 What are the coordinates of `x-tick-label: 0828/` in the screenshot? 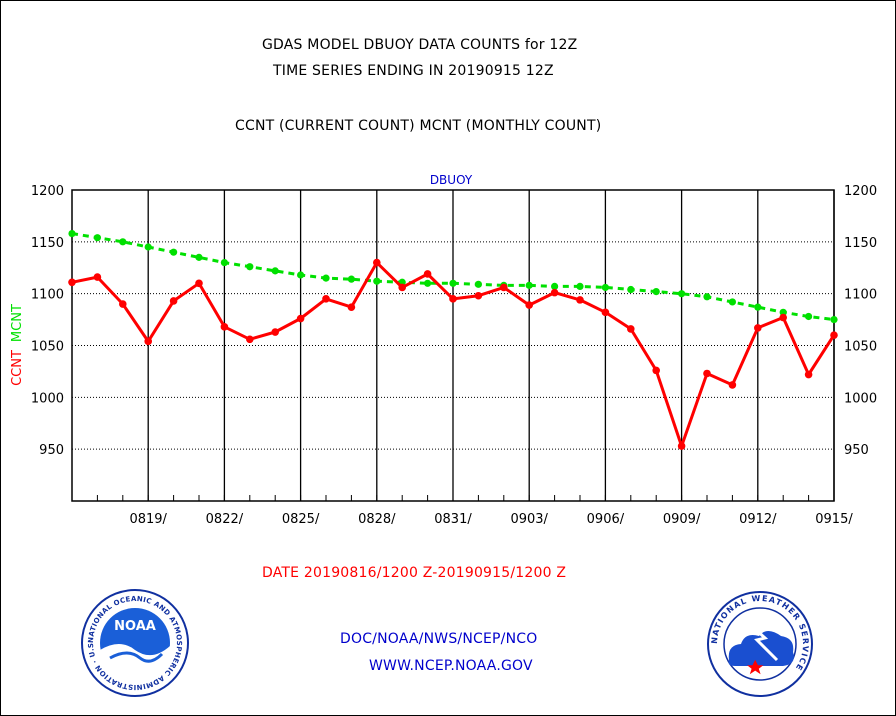 It's located at (377, 519).